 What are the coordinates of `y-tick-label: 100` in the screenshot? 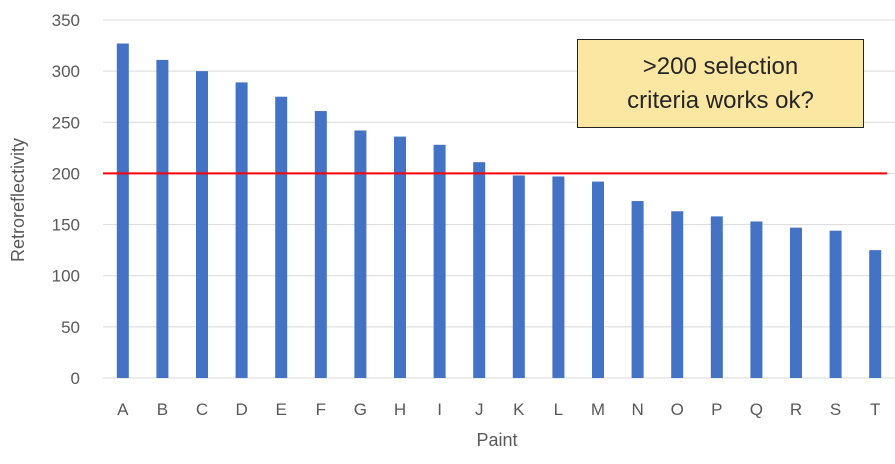 It's located at (66, 276).